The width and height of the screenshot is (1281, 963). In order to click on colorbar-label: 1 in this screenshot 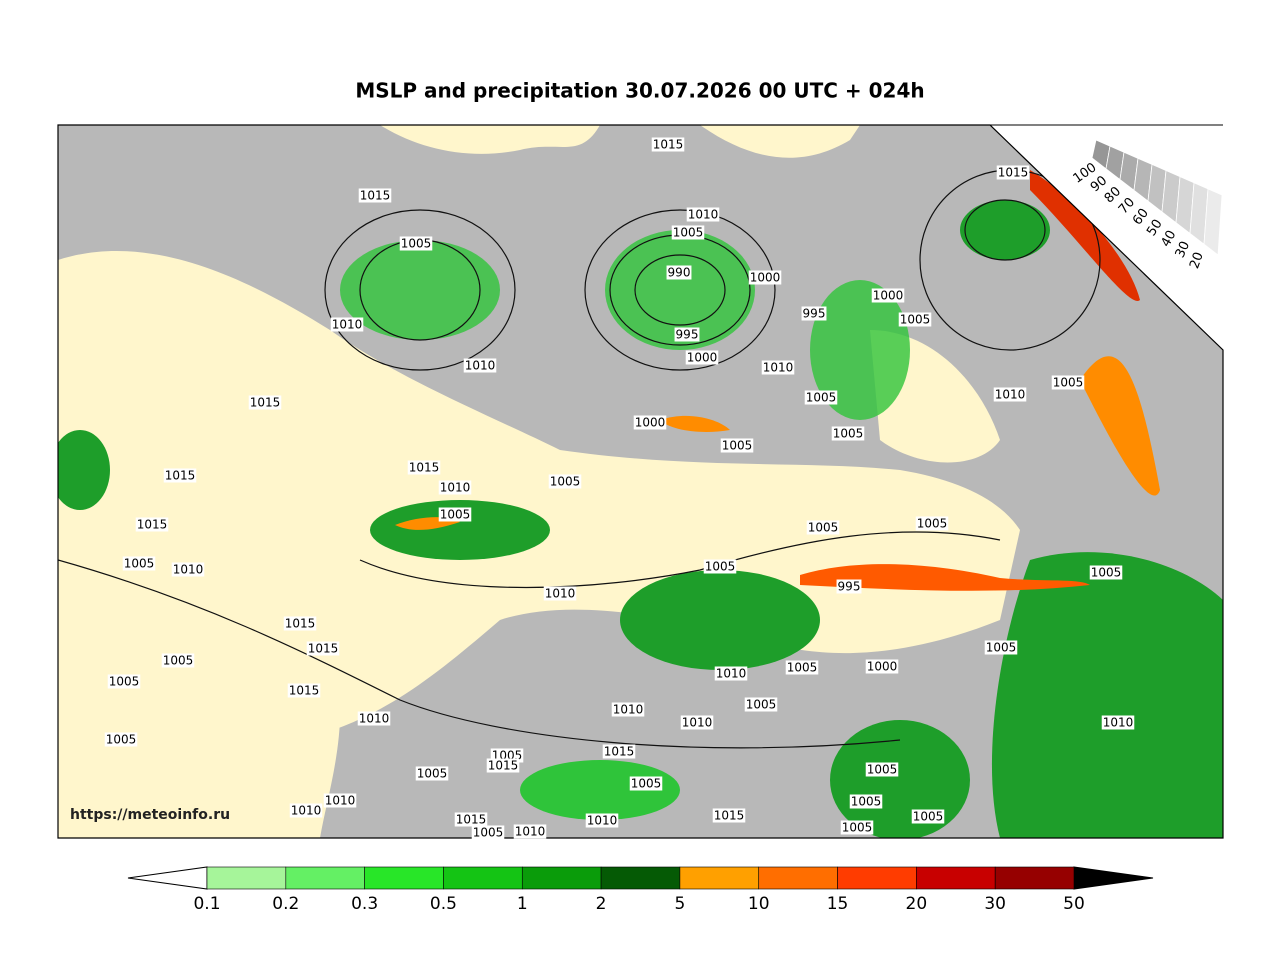, I will do `click(522, 904)`.